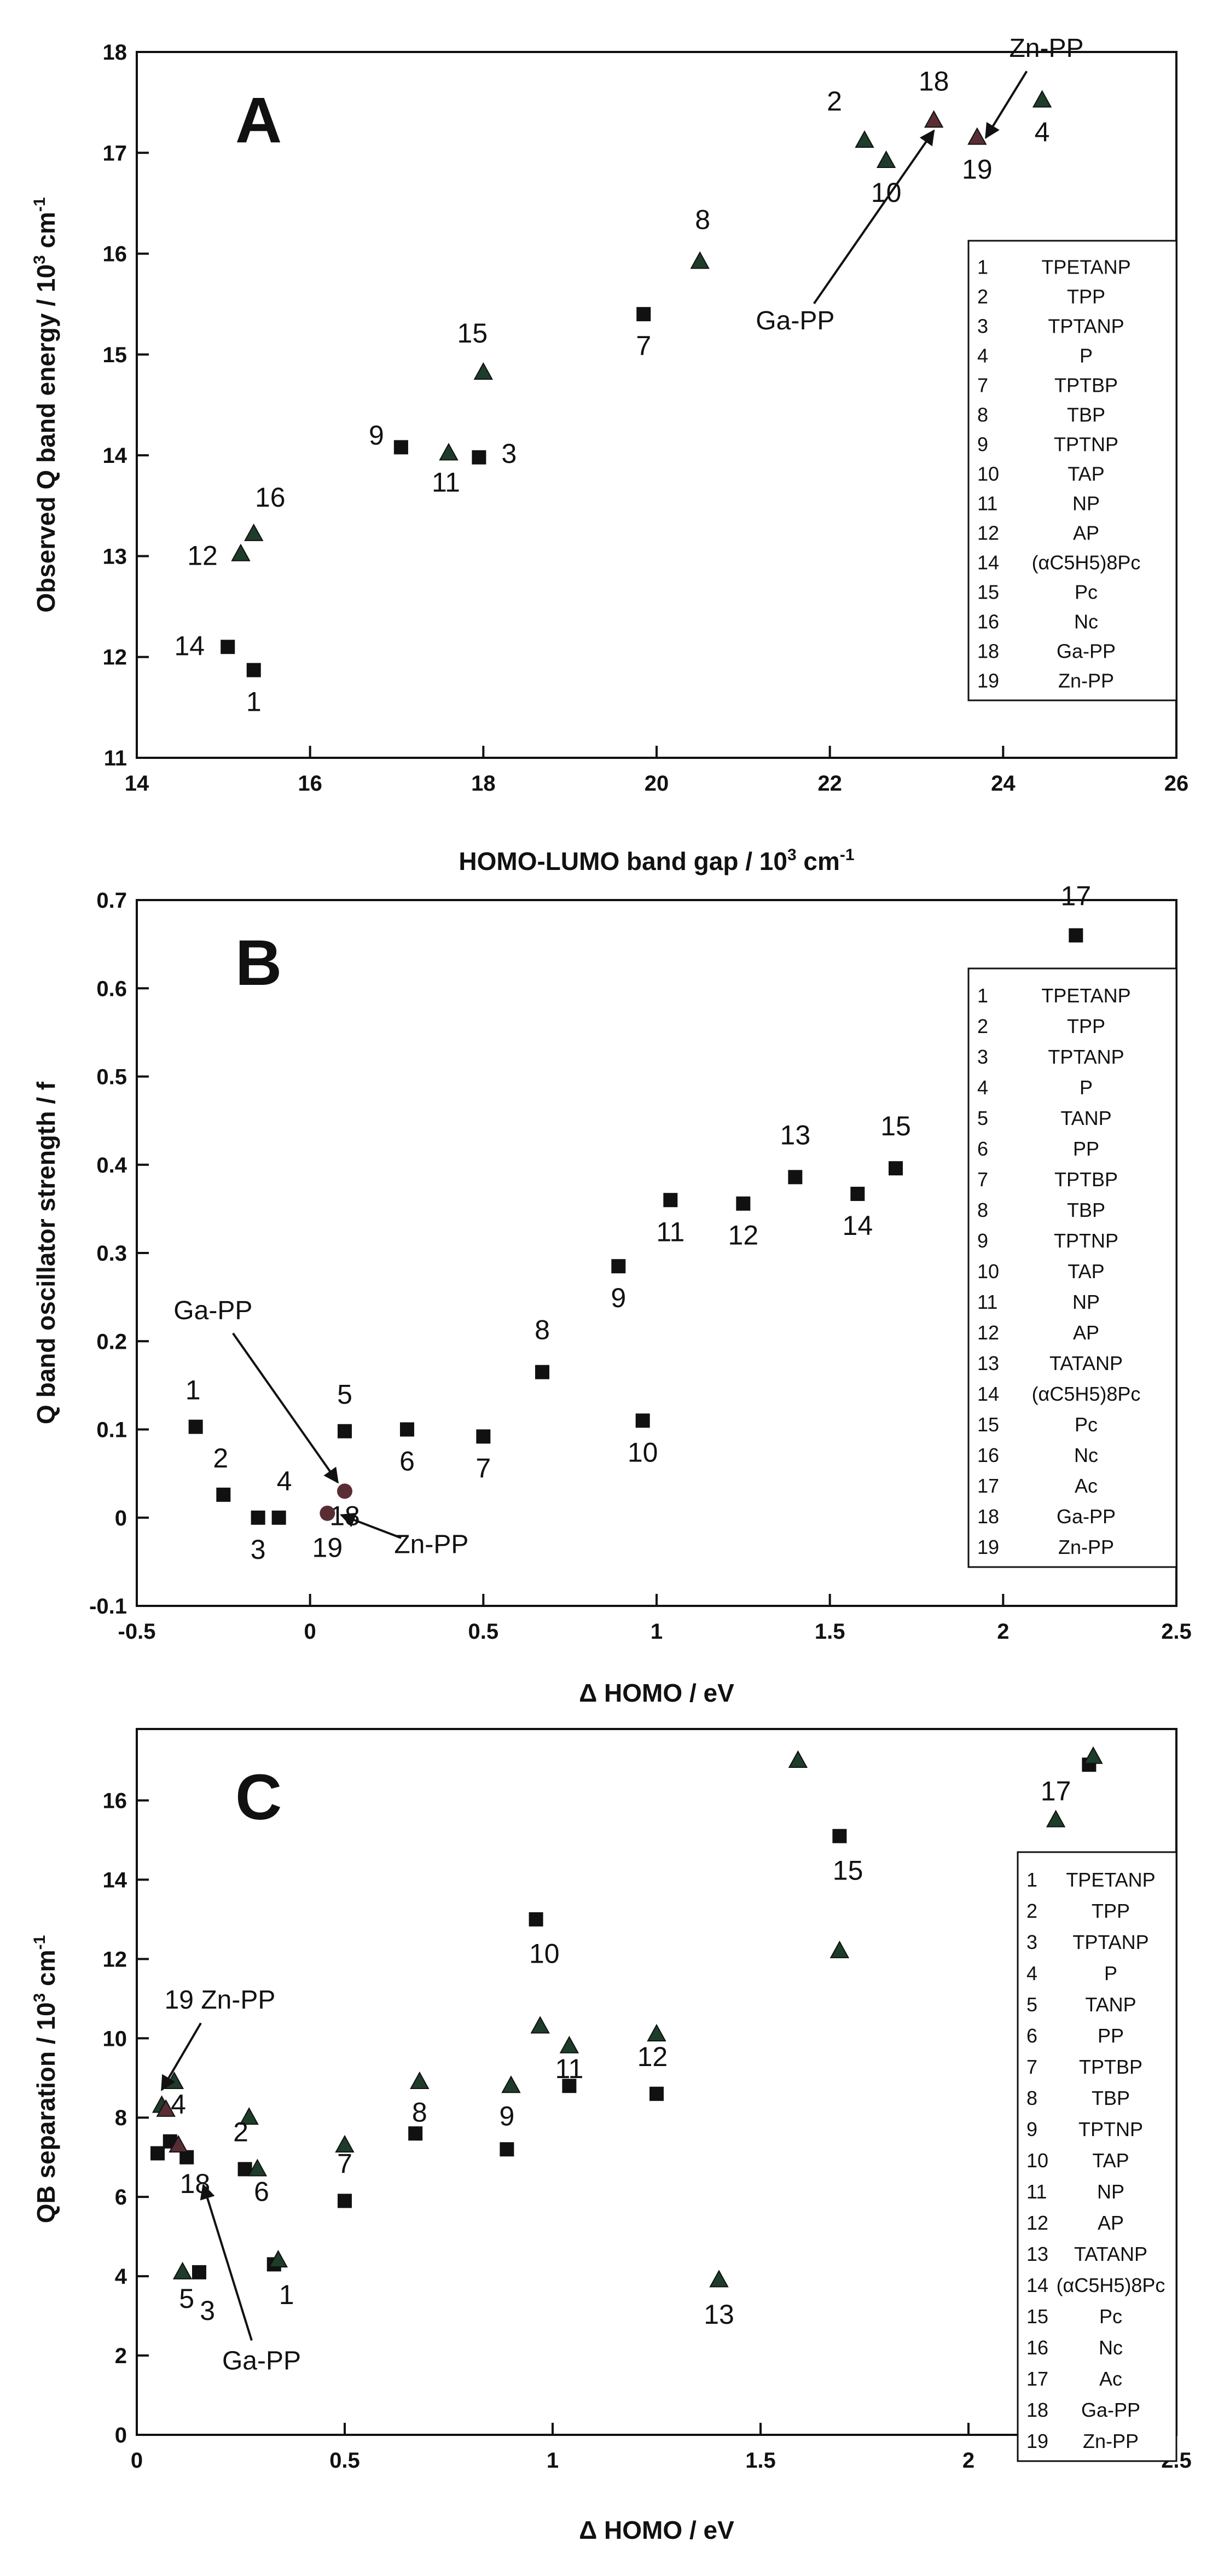  Describe the element at coordinates (1086, 1547) in the screenshot. I see `panel-b-legend-name: Zn-PP` at that location.